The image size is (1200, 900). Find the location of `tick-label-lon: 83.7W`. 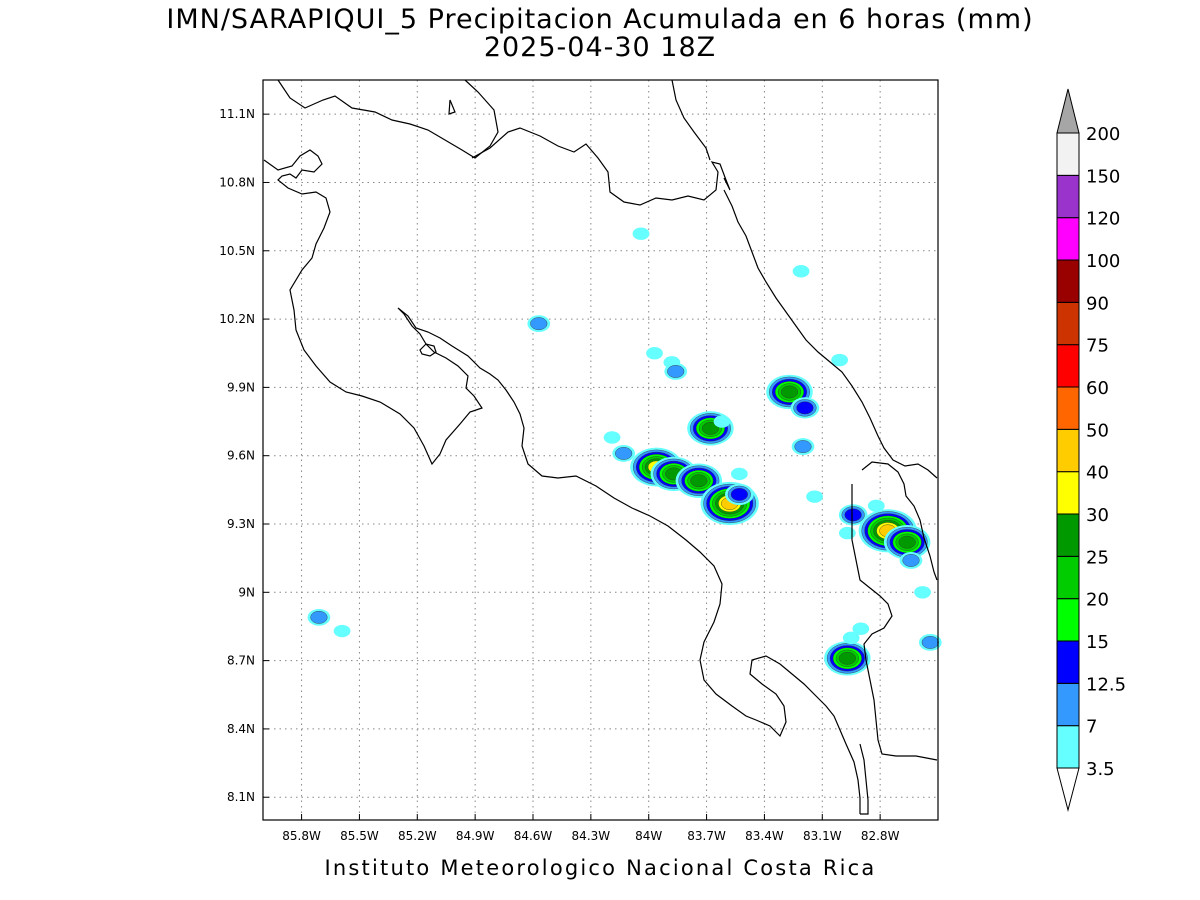

tick-label-lon: 83.7W is located at coordinates (706, 836).